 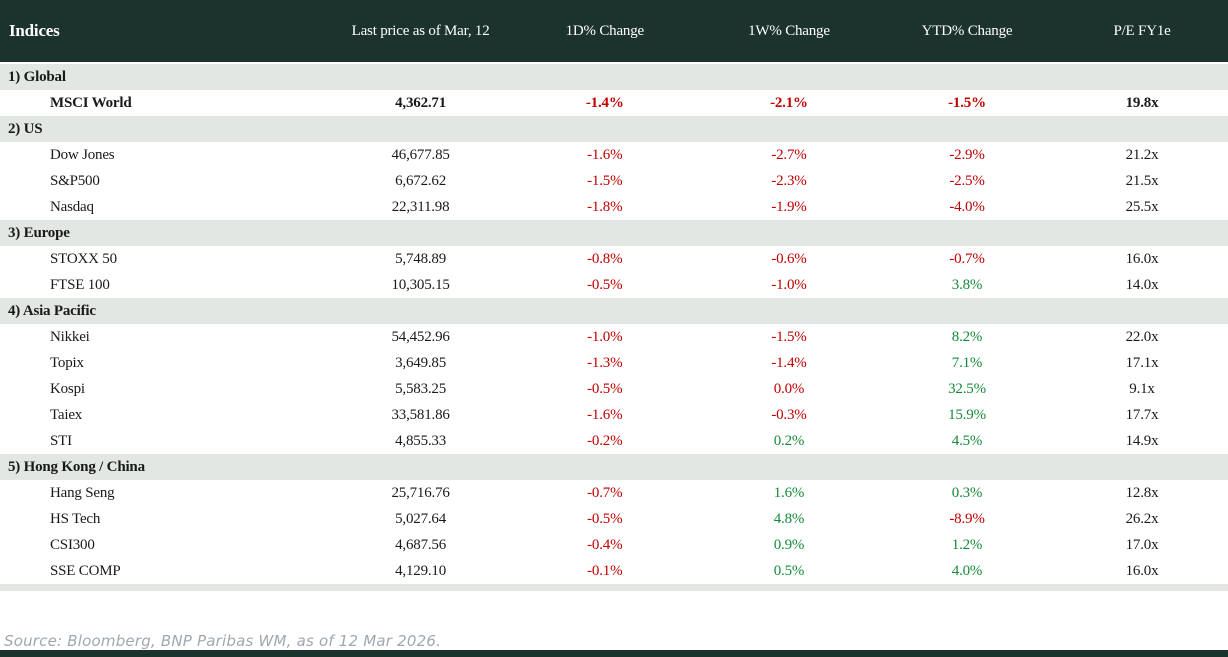 I want to click on table-row: MSCI World 4,362.71 -1.4% -2.1% -1.5% 19.8x, so click(x=614, y=103).